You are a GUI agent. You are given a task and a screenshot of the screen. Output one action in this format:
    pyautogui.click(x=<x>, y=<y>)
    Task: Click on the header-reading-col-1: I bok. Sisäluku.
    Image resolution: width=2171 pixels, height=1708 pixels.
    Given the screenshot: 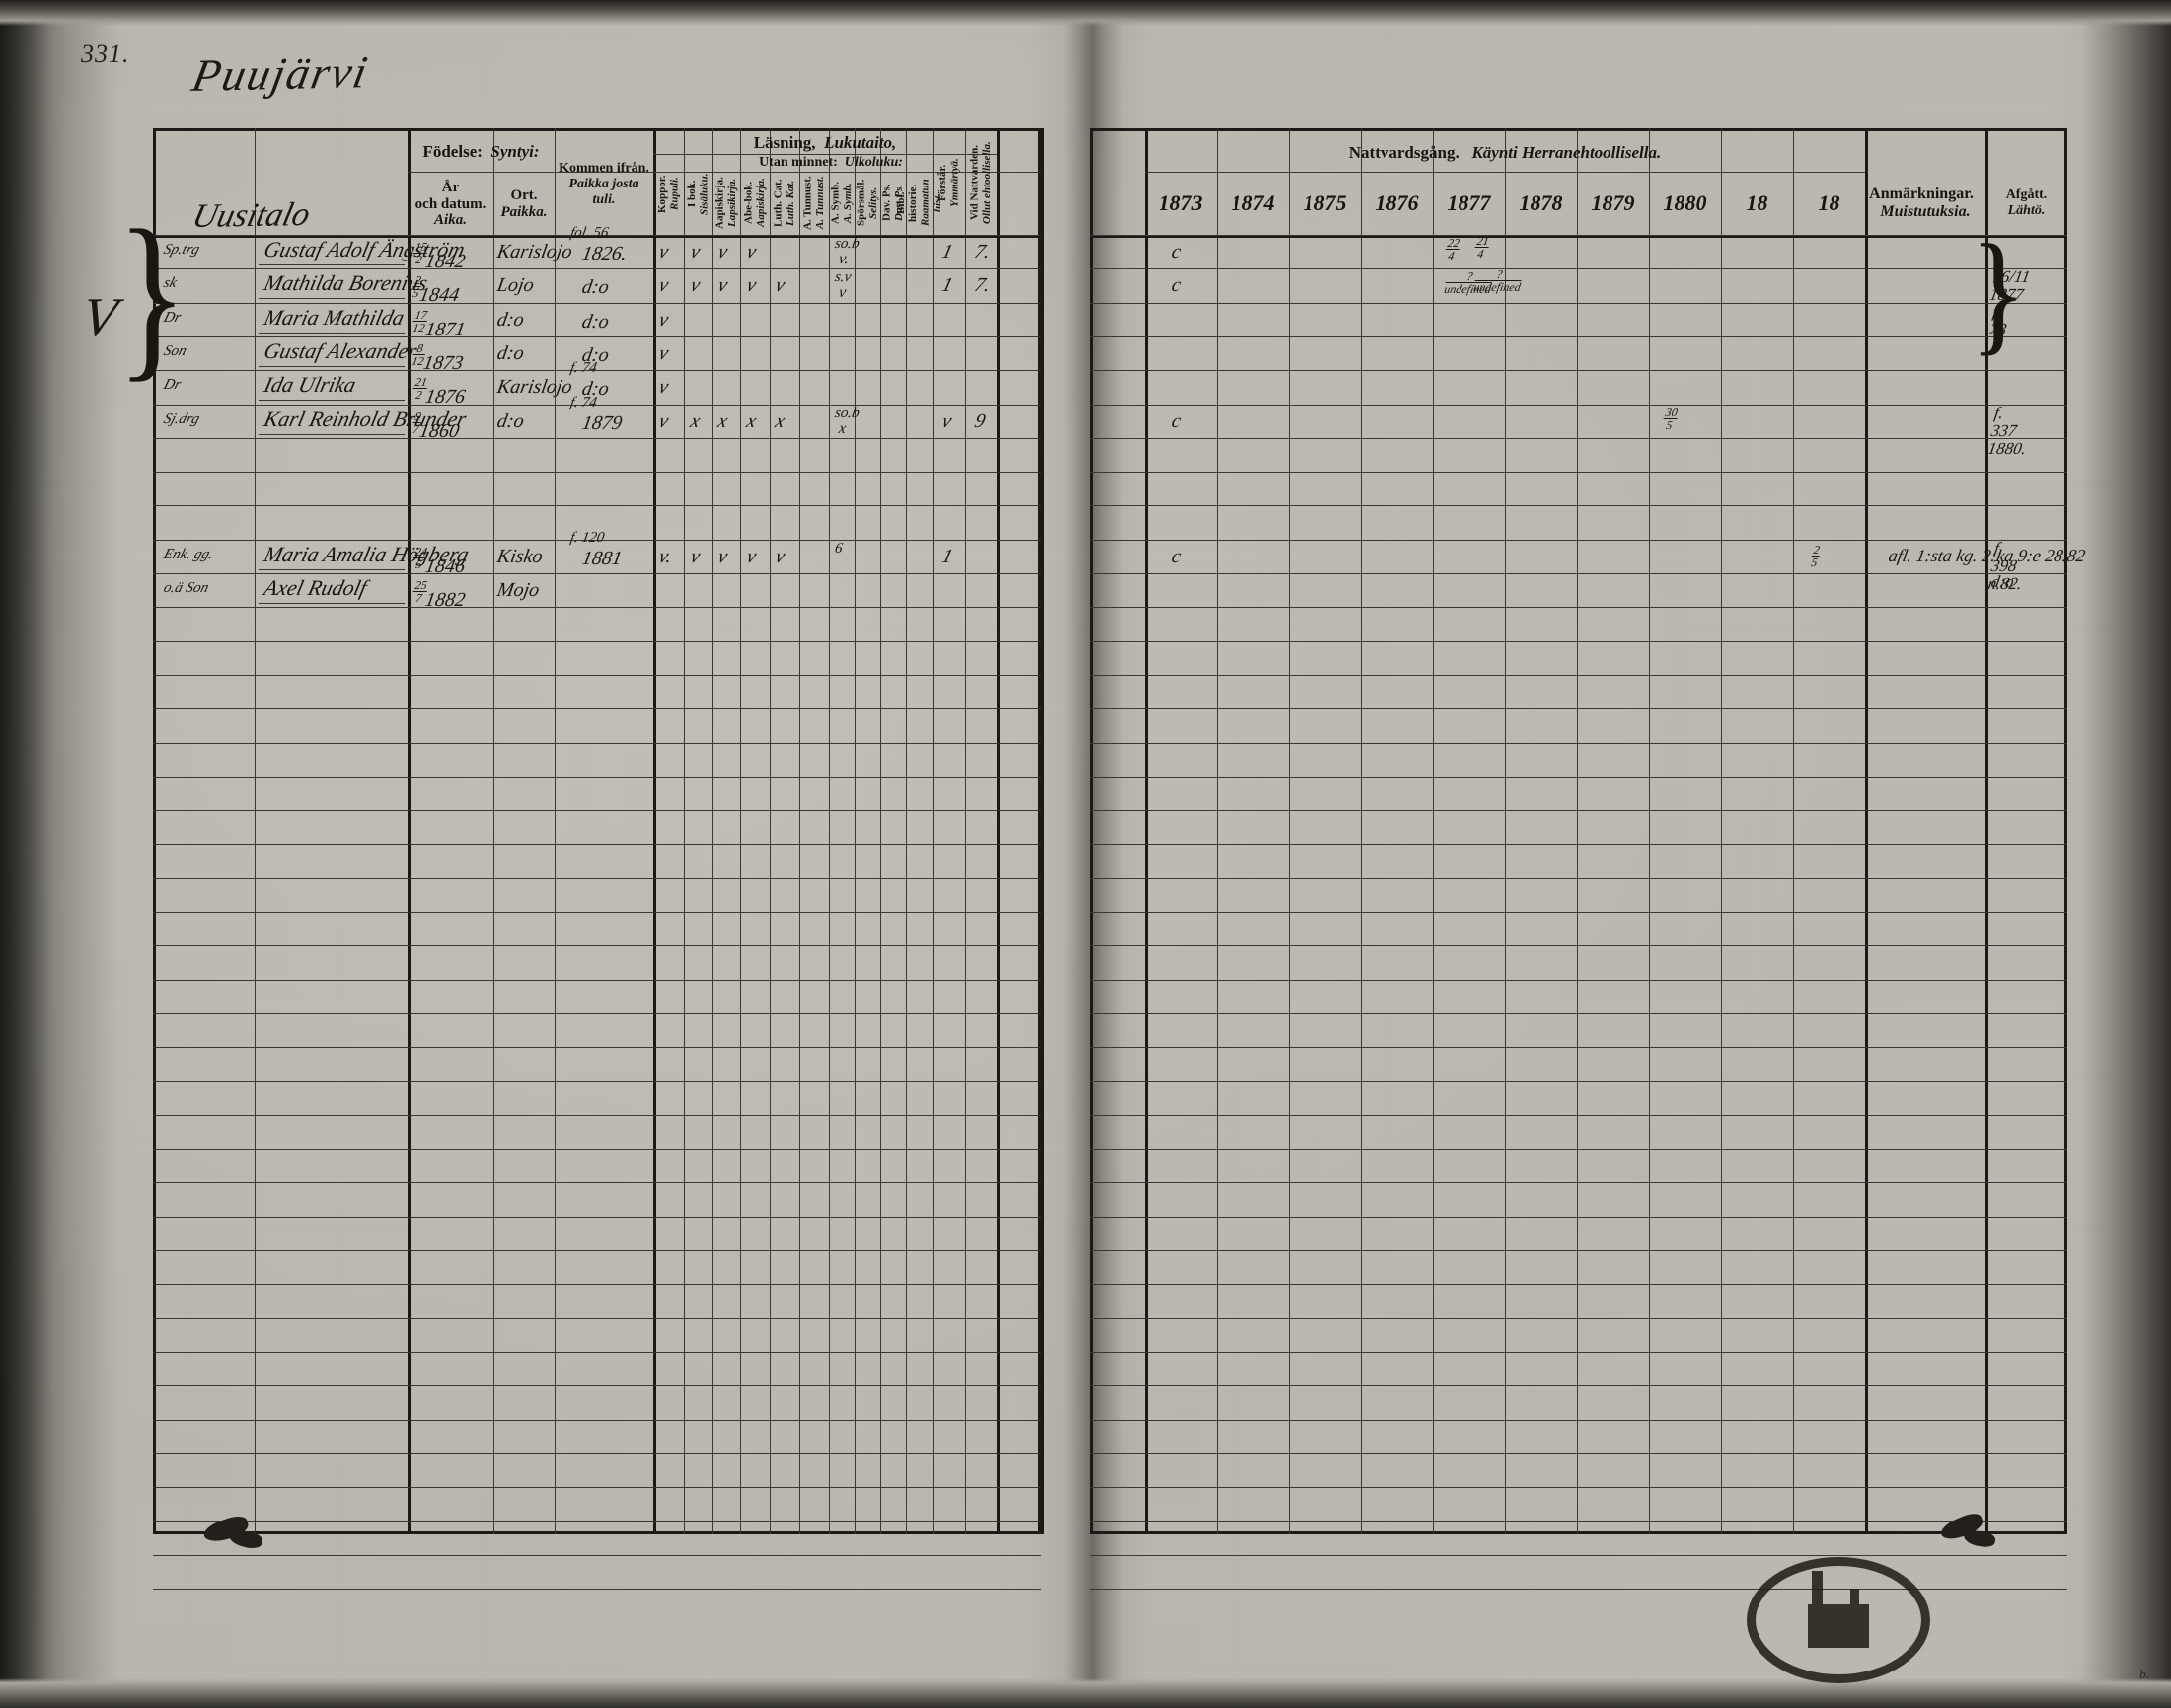 What is the action you would take?
    pyautogui.click(x=698, y=194)
    